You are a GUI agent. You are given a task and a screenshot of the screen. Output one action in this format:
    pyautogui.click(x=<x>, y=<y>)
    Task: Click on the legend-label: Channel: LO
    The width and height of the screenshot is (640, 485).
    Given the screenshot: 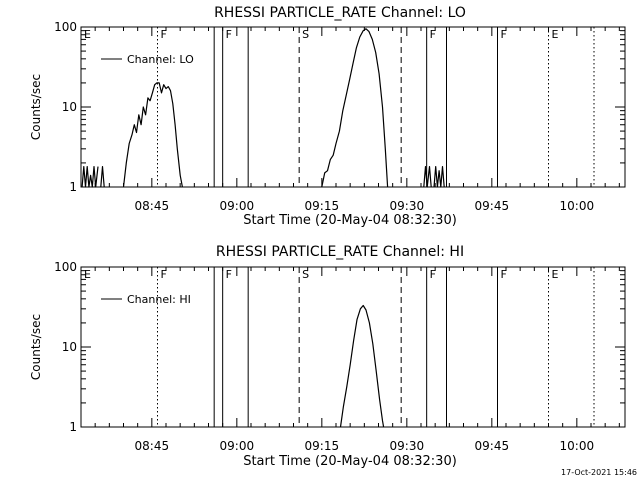 What is the action you would take?
    pyautogui.click(x=160, y=59)
    